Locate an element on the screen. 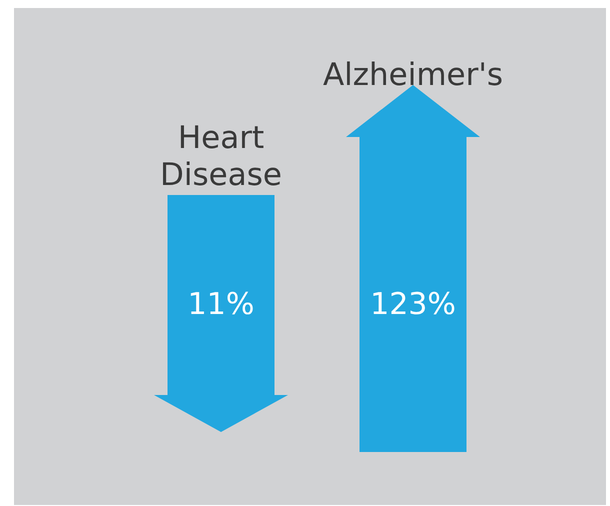  category-label: Alzheimer's is located at coordinates (413, 75).